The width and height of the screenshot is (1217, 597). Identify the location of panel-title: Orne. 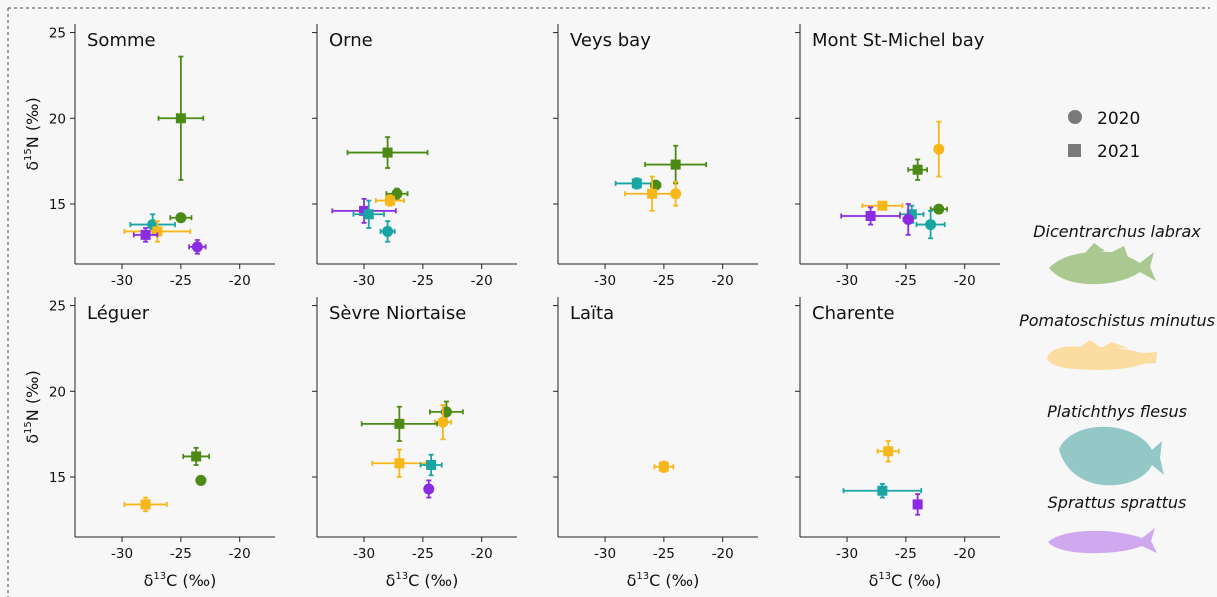
(351, 40).